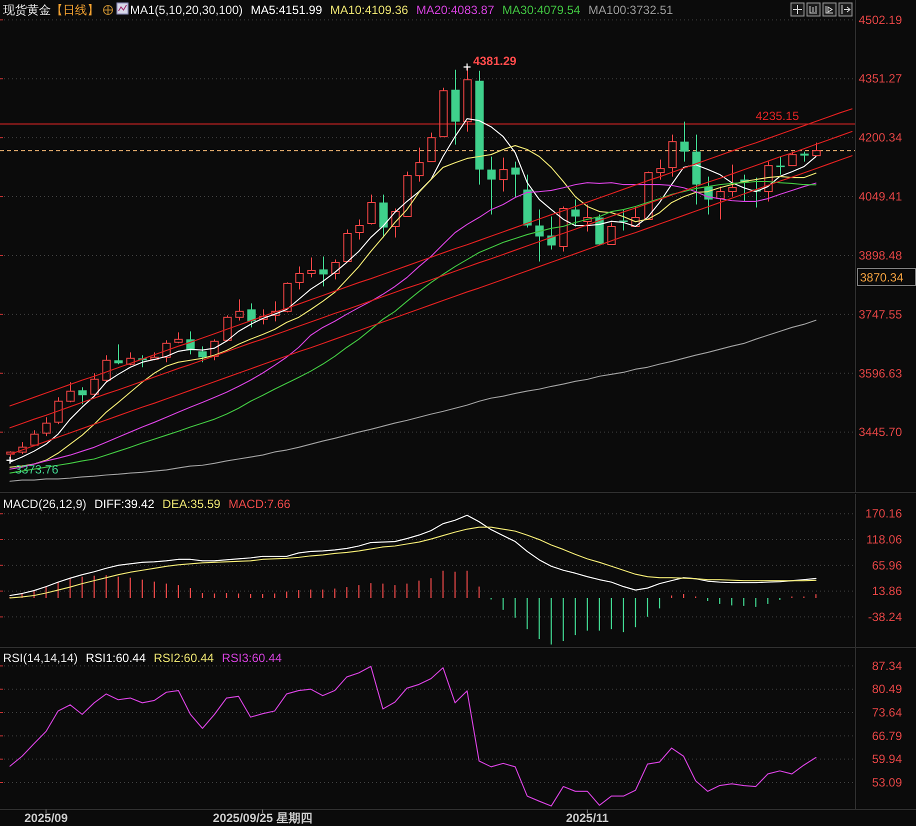 The height and width of the screenshot is (826, 916). I want to click on y-tick-label: 3445.70, so click(880, 432).